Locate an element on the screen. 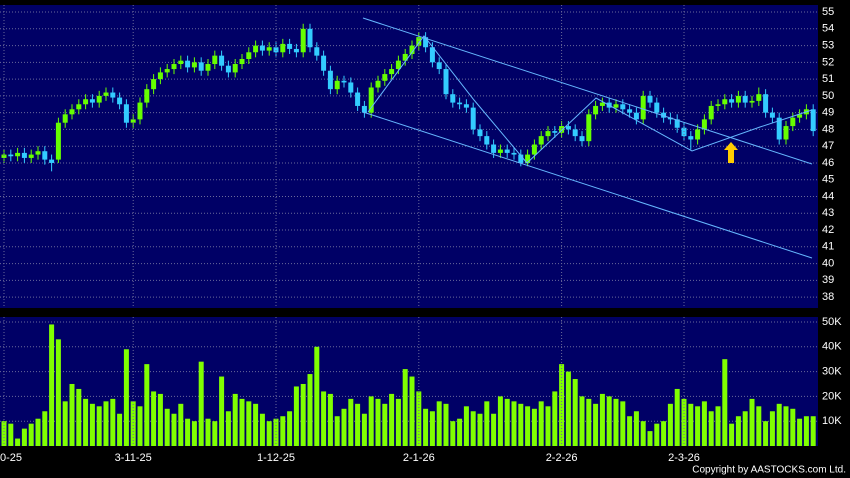  y-tick-label: 50 is located at coordinates (828, 96).